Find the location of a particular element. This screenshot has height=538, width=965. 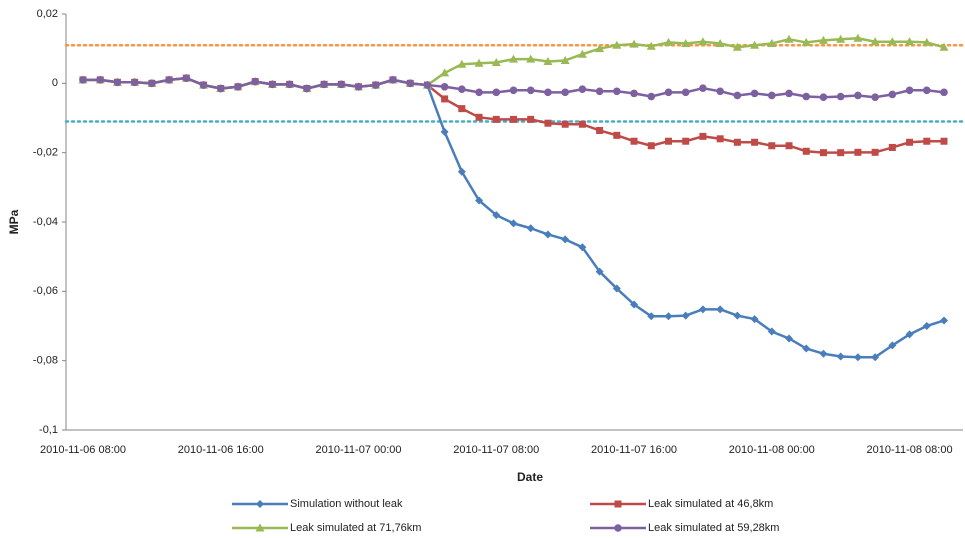

y-tick-label: -0,02 is located at coordinates (45, 153).